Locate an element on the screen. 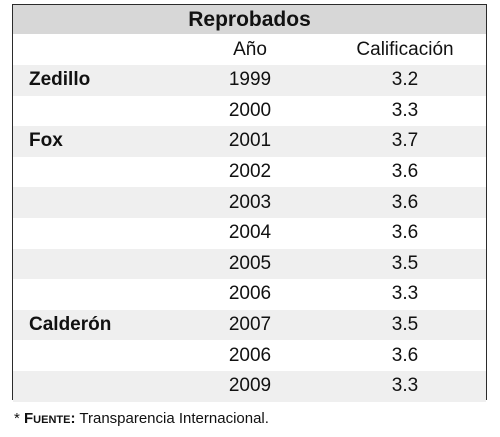 Image resolution: width=500 pixels, height=437 pixels. table-row: 2009 3.3 is located at coordinates (249, 386).